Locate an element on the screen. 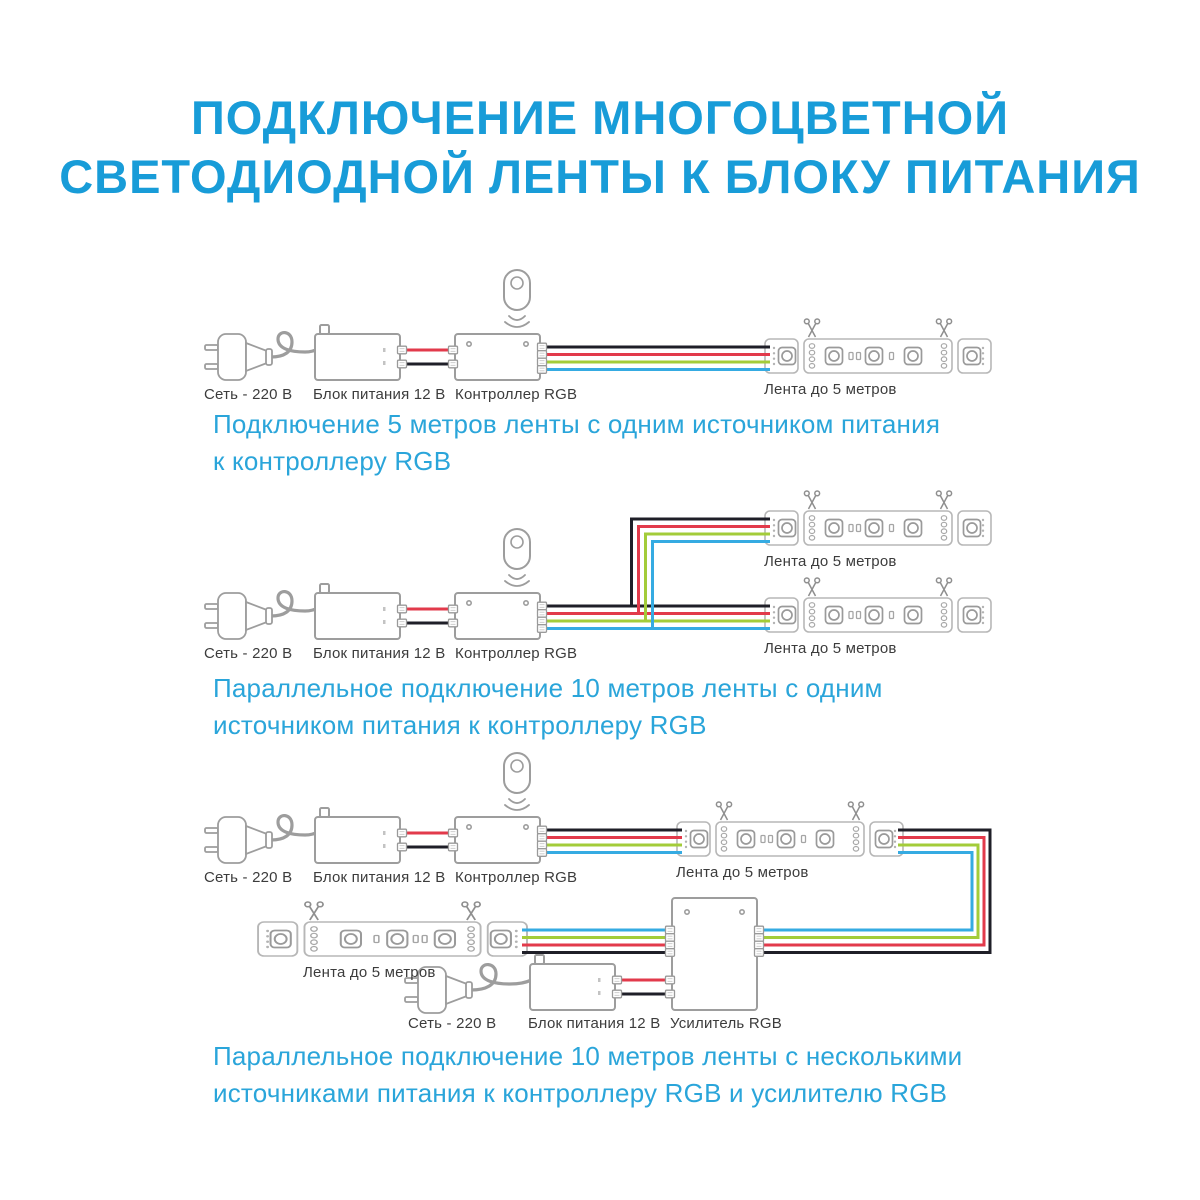 This screenshot has width=1200, height=1200. d1-led-strip is located at coordinates (878, 346).